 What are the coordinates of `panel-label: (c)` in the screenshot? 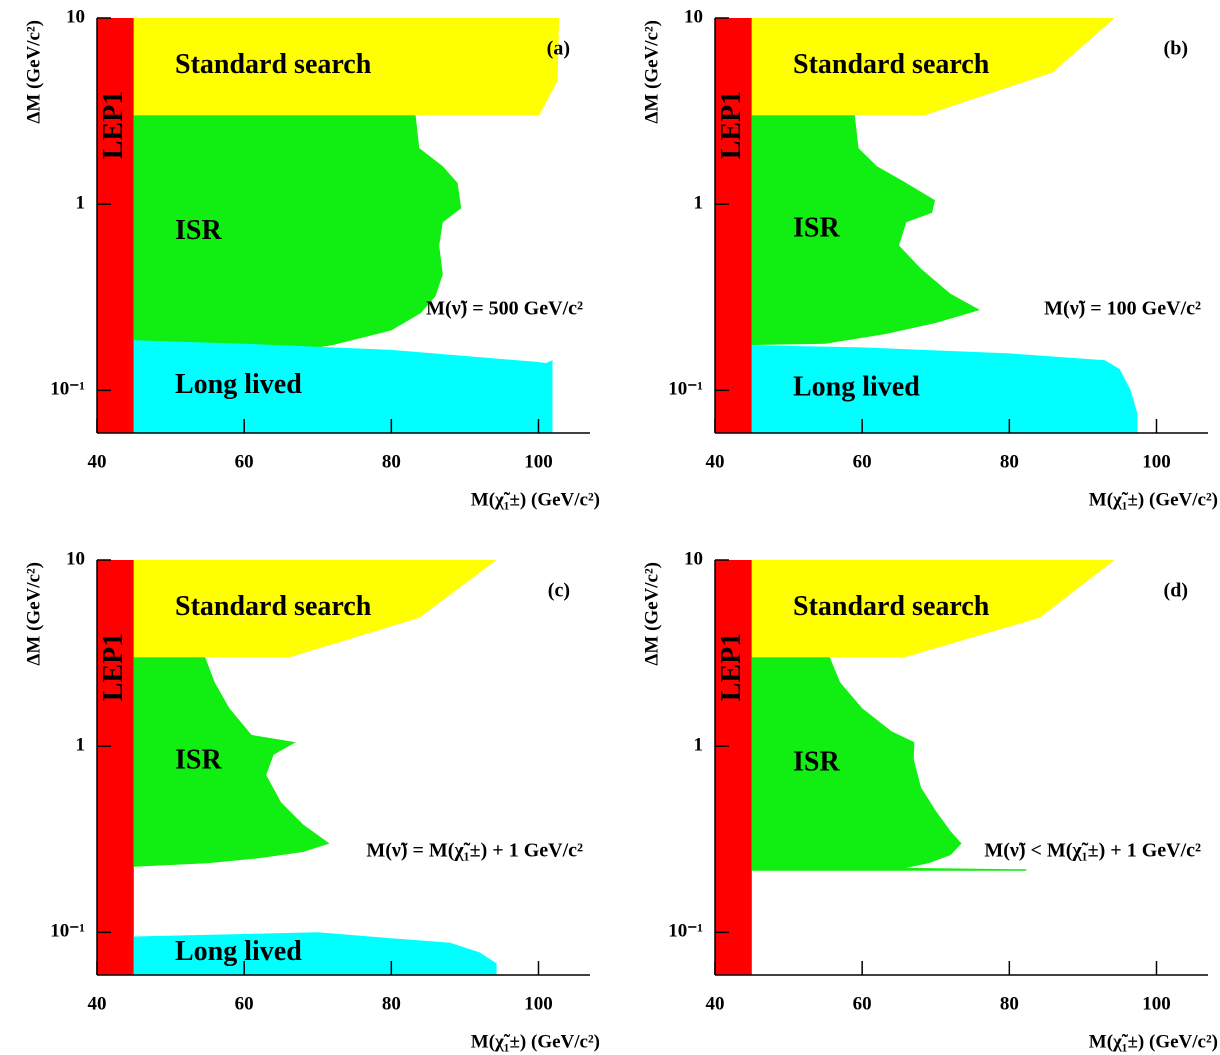 It's located at (559, 591).